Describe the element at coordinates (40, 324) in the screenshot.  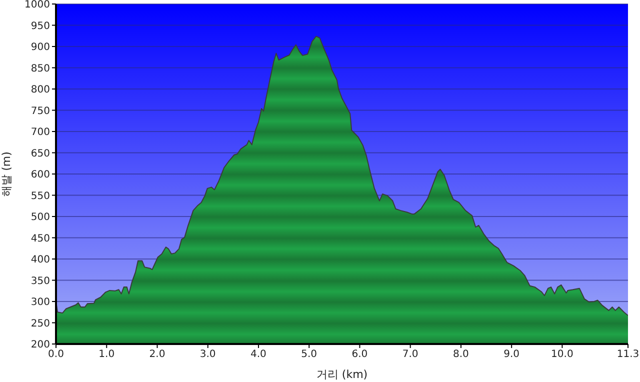
I see `y-tick-label: 250` at that location.